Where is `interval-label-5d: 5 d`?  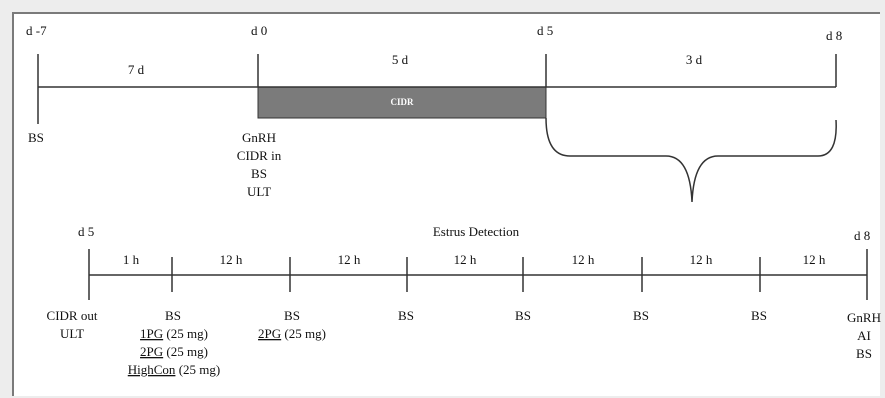
interval-label-5d: 5 d is located at coordinates (400, 59).